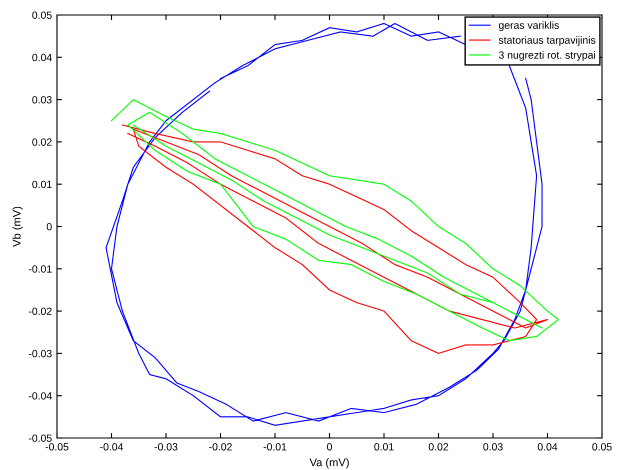  I want to click on y-tick-label: 0.01, so click(42, 184).